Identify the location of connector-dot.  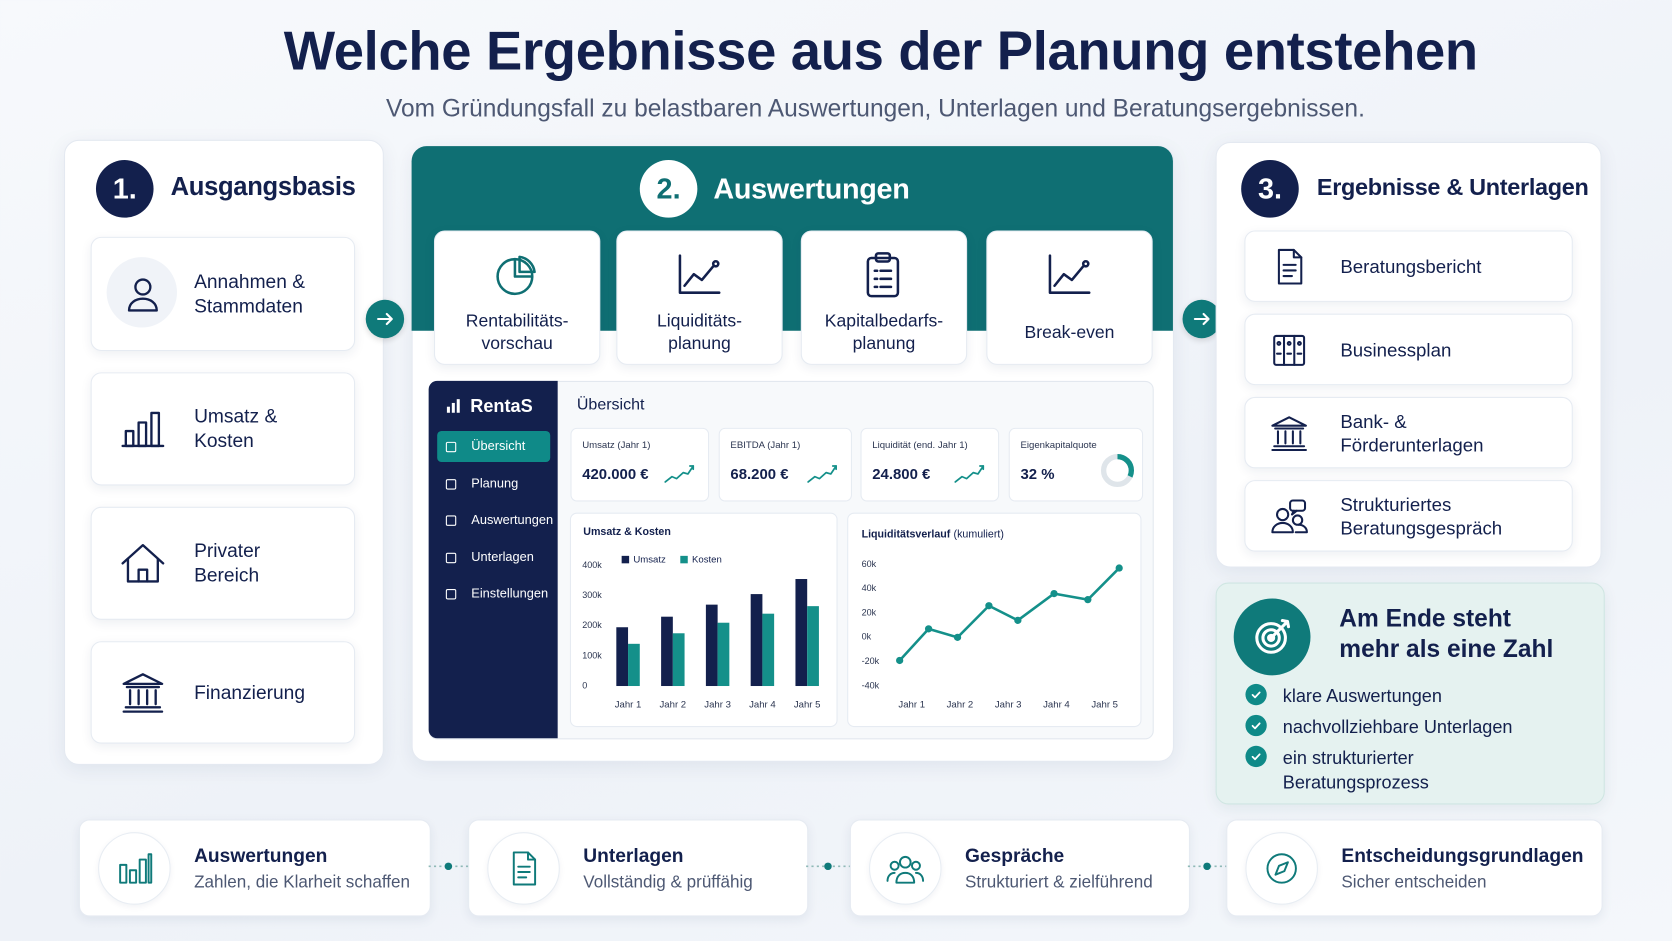
(828, 866).